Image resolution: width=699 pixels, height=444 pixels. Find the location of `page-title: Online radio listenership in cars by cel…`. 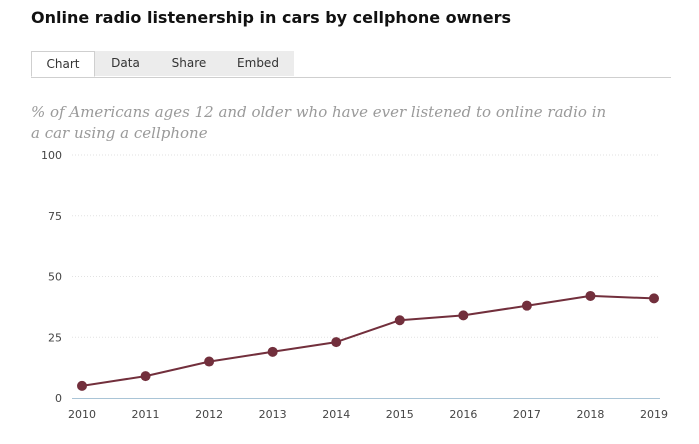

page-title: Online radio listenership in cars by cel… is located at coordinates (271, 17).